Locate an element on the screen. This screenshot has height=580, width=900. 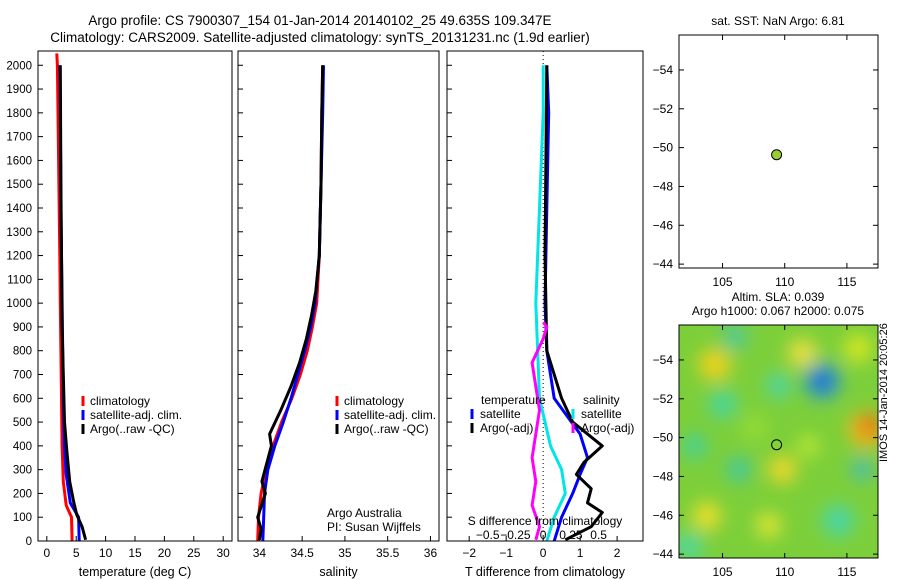
temperature-xtick-label: 5 is located at coordinates (76, 553).